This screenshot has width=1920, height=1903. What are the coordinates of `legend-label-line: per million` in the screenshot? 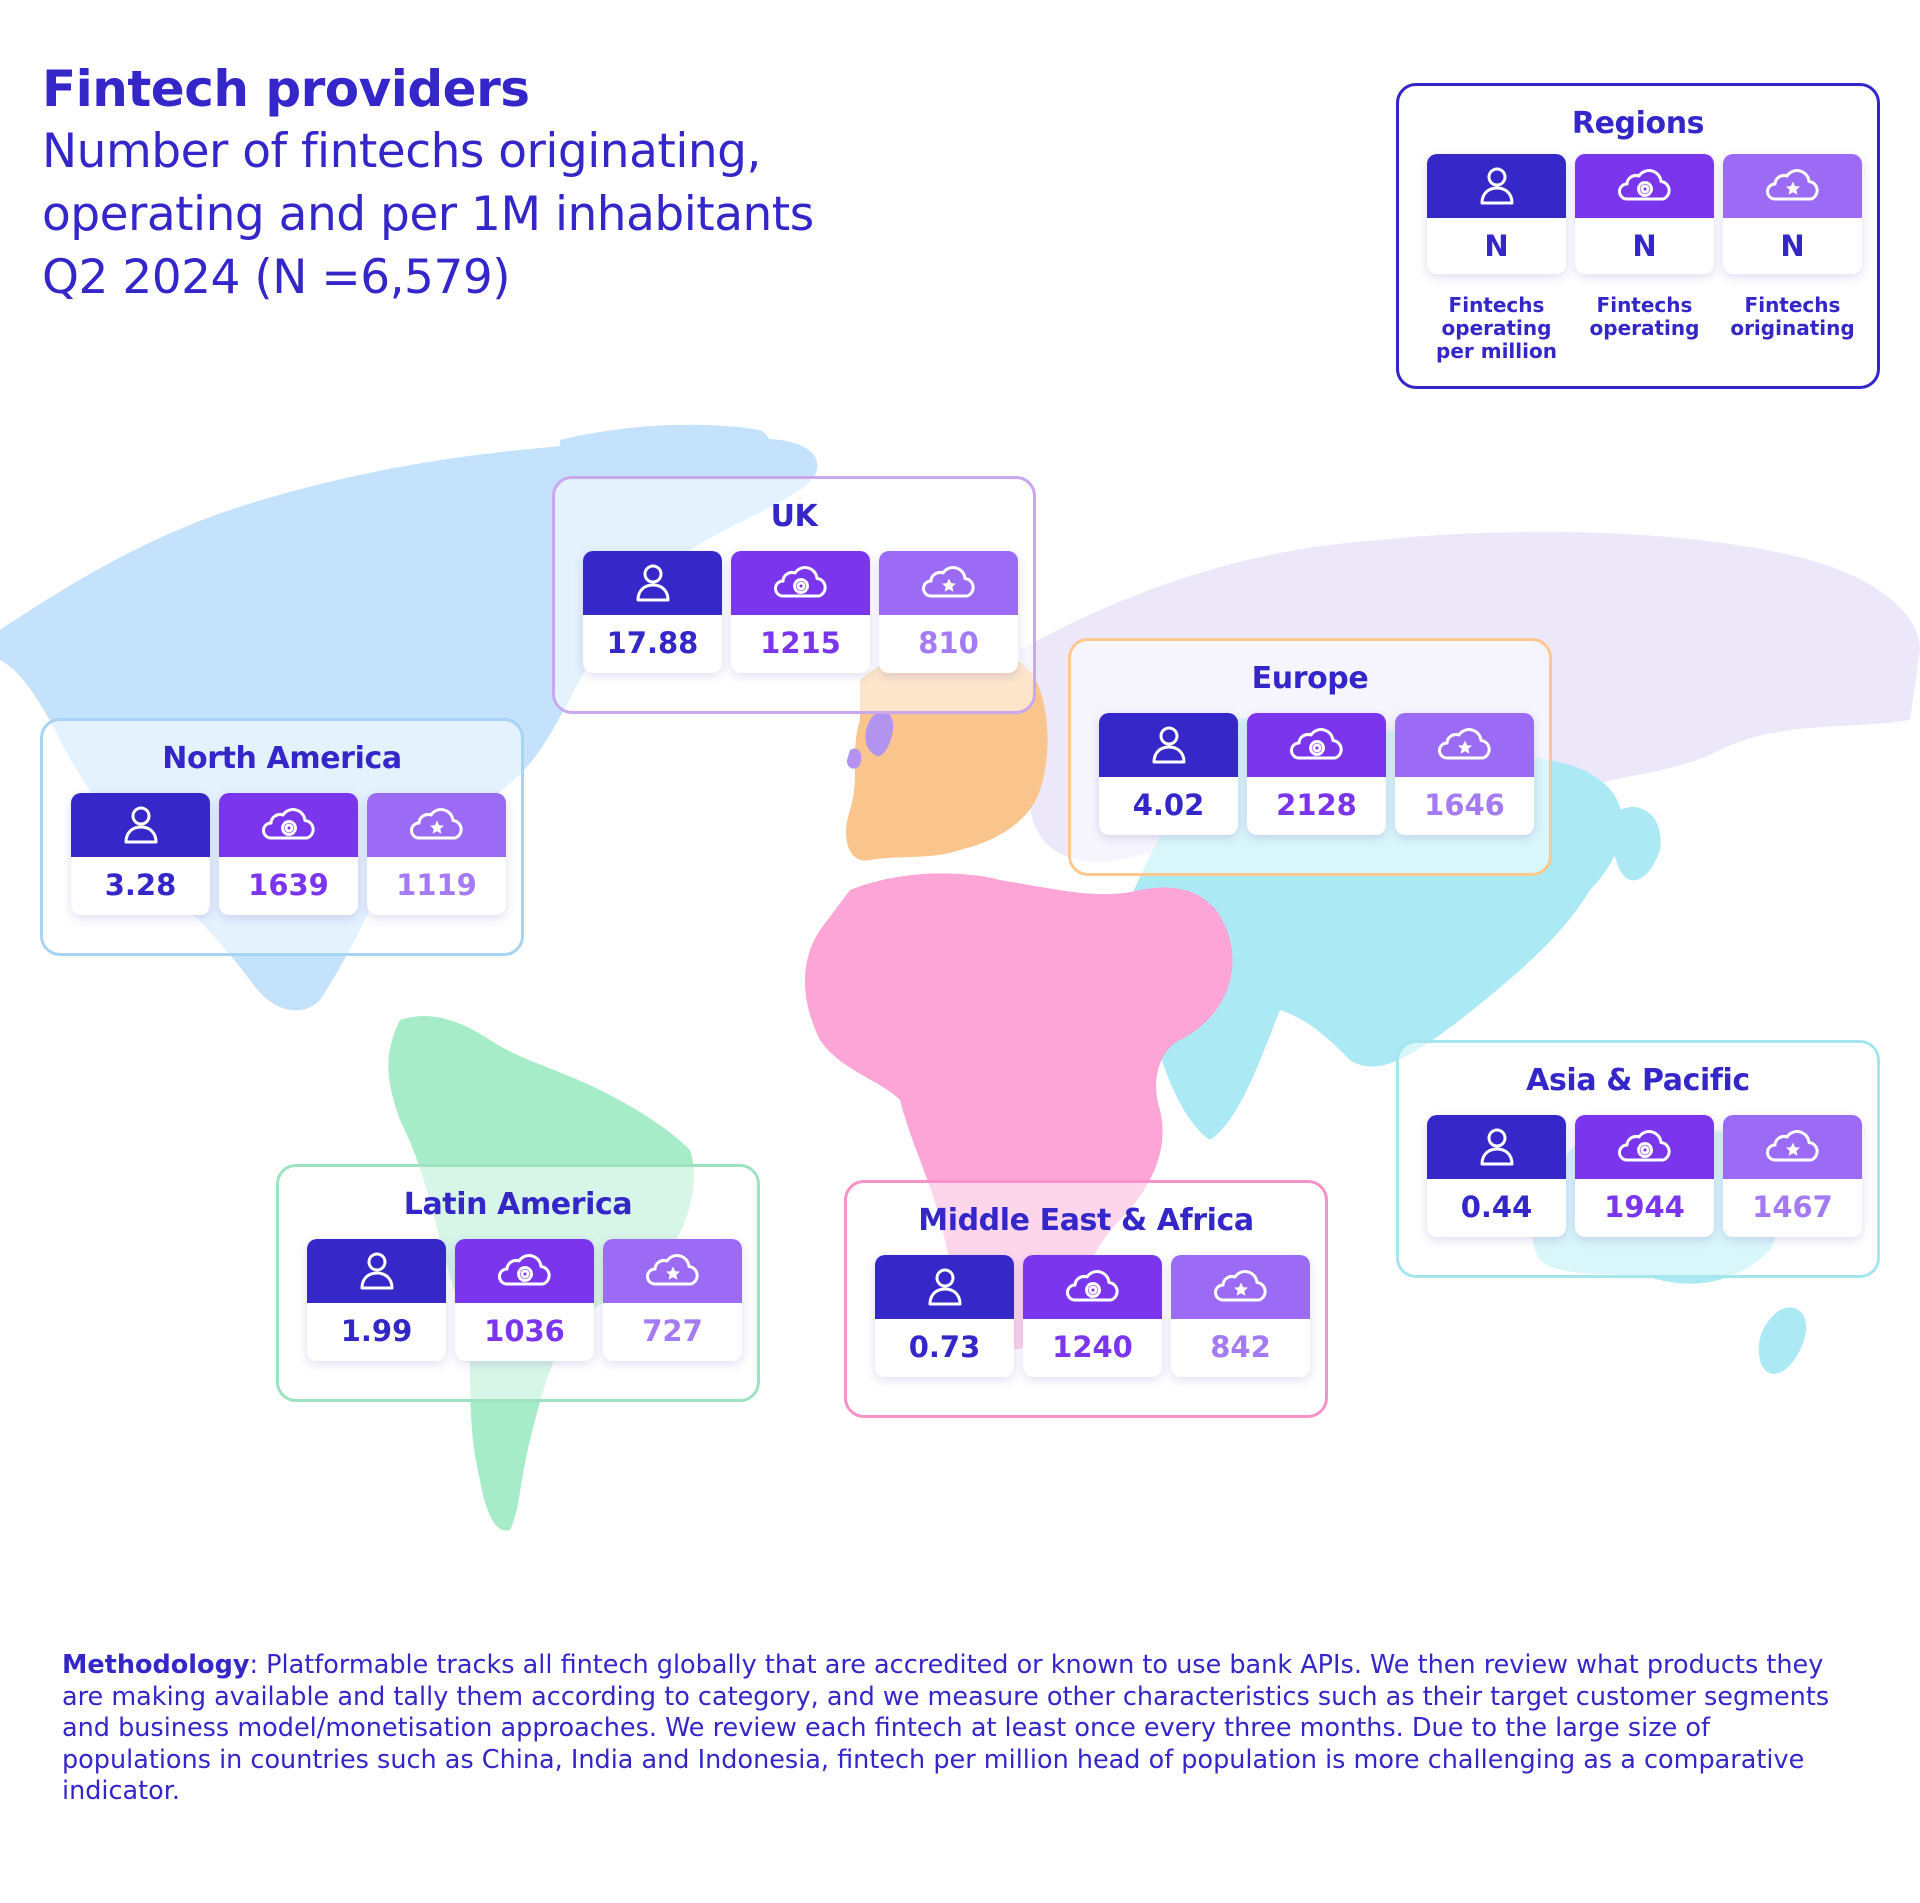 It's located at (1496, 351).